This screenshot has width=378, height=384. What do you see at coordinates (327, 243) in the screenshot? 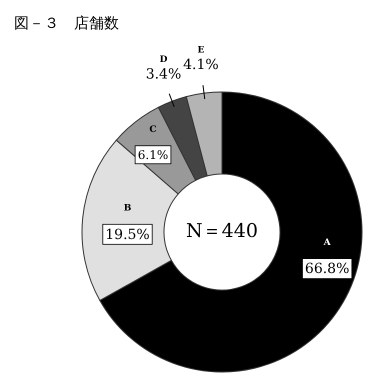
I see `slice-label: A` at bounding box center [327, 243].